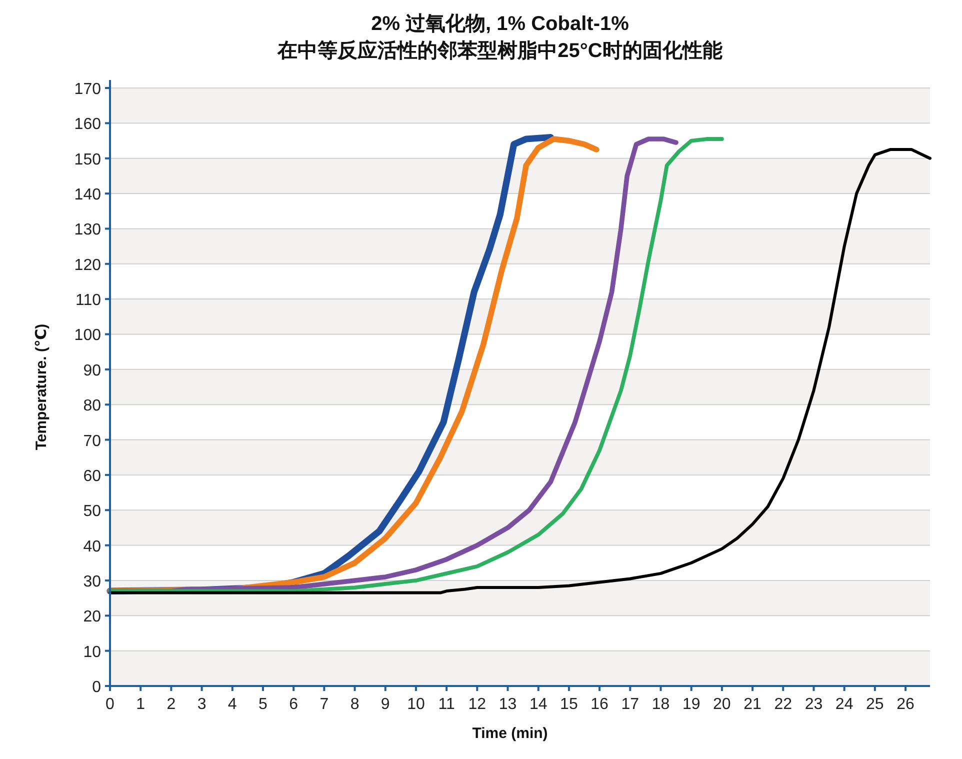 The image size is (962, 759). What do you see at coordinates (324, 704) in the screenshot?
I see `x-tick-label: 7` at bounding box center [324, 704].